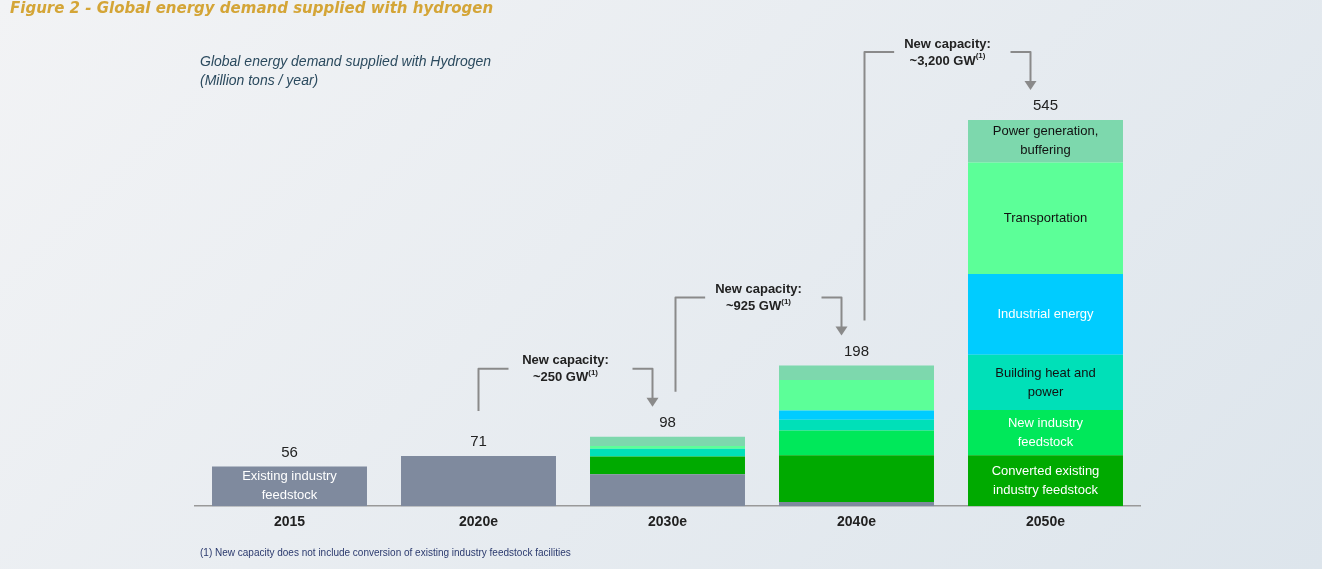 The width and height of the screenshot is (1322, 569). I want to click on chart-title: Global energy demand supplied with Hydrogen, so click(346, 60).